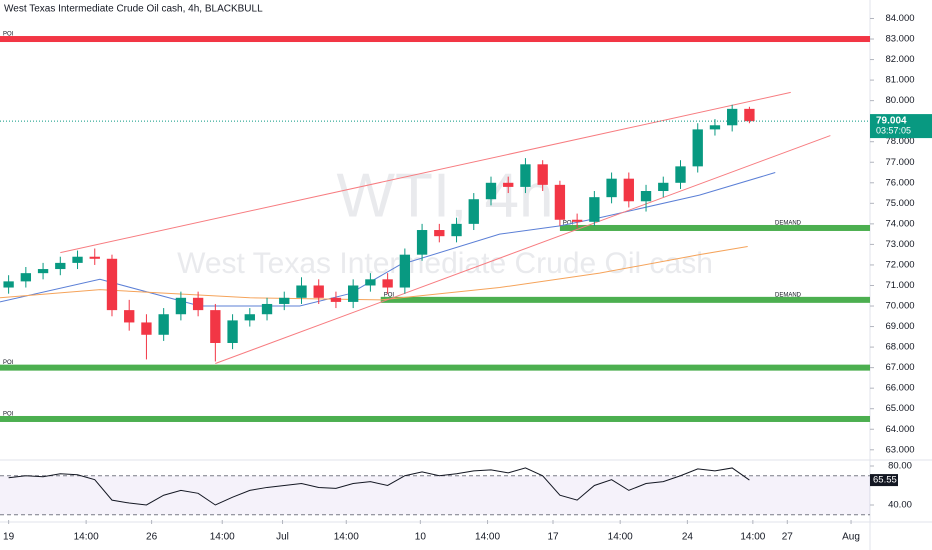 The image size is (932, 550). I want to click on countdown-label: 03:57:05, so click(893, 130).